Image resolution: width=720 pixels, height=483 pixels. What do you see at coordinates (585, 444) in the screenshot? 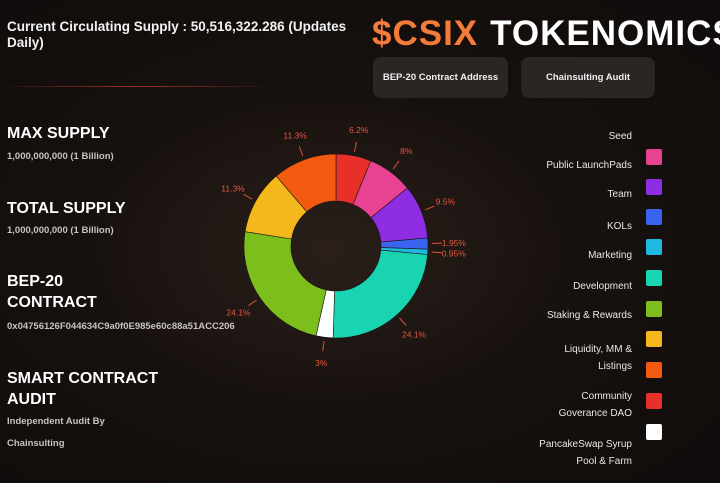
I see `legend-label-line: PancakeSwap Syrup` at bounding box center [585, 444].